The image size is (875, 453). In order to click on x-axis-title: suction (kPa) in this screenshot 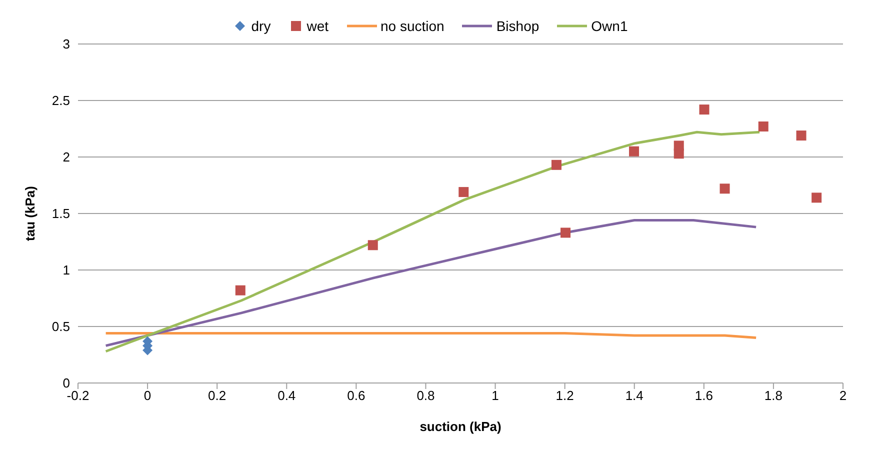, I will do `click(461, 426)`.